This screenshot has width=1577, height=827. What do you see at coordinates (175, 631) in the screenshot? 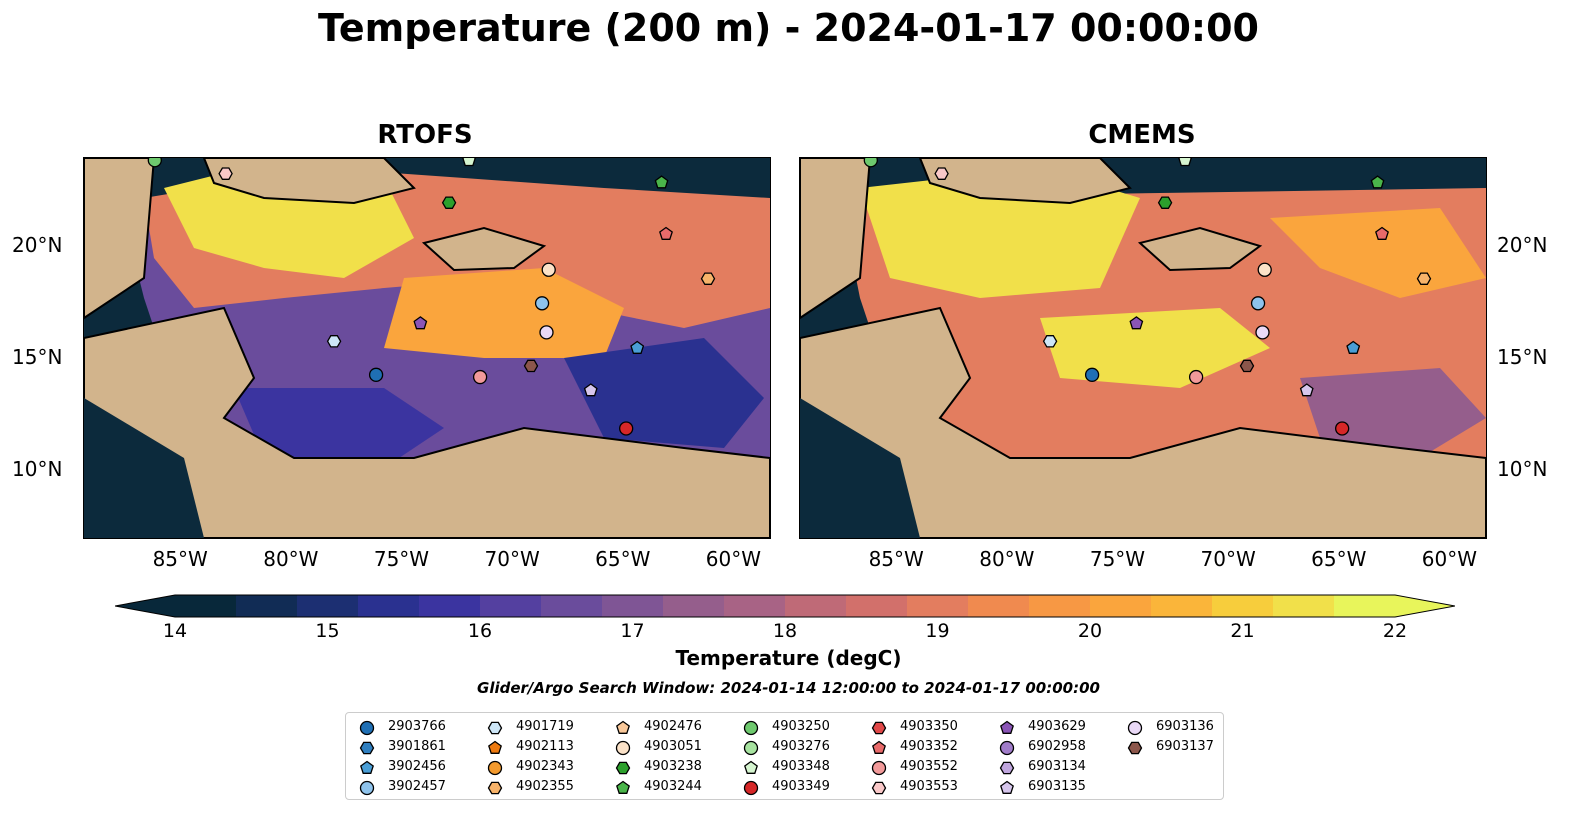
I see `colorbar-tick-label: 14` at bounding box center [175, 631].